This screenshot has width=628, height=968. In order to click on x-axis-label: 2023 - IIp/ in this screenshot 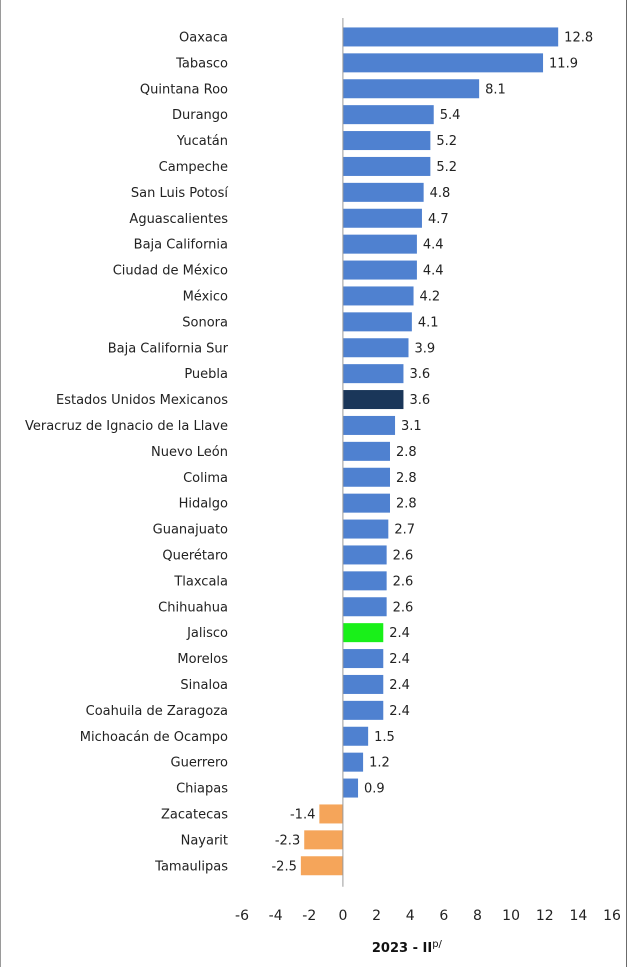, I will do `click(407, 947)`.